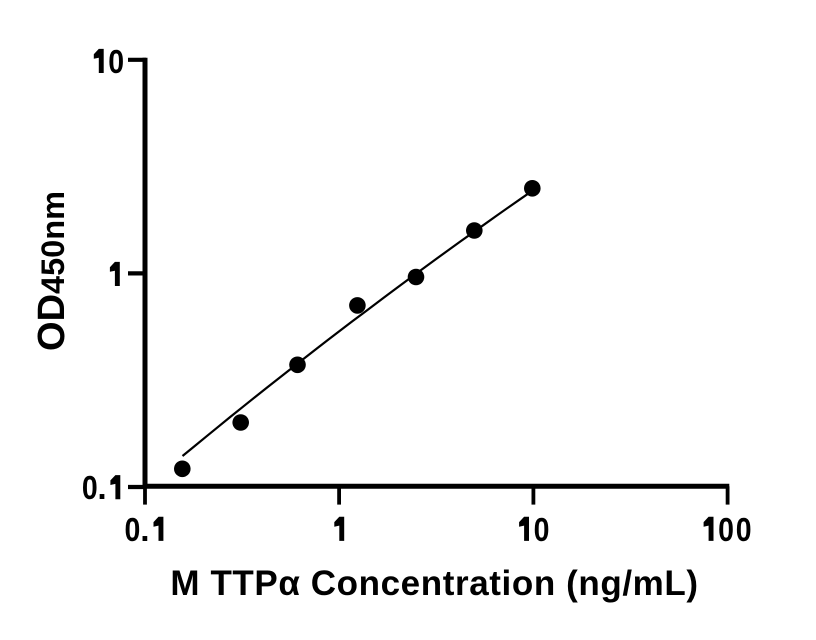 This screenshot has height=640, width=816. Describe the element at coordinates (434, 583) in the screenshot. I see `svg-text: M TTPα Concentration (ng/mL)` at that location.